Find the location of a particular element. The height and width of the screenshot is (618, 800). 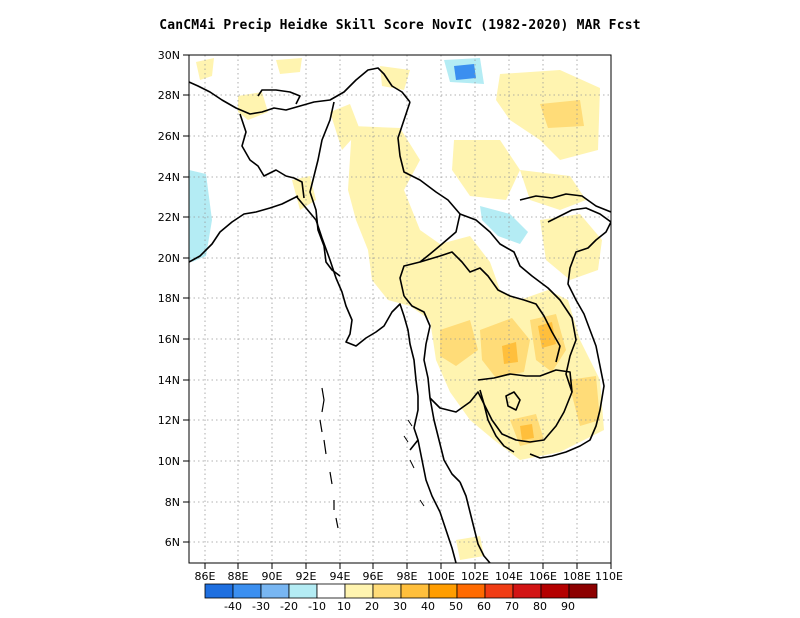

lon-label-94e: 94E is located at coordinates (340, 576).